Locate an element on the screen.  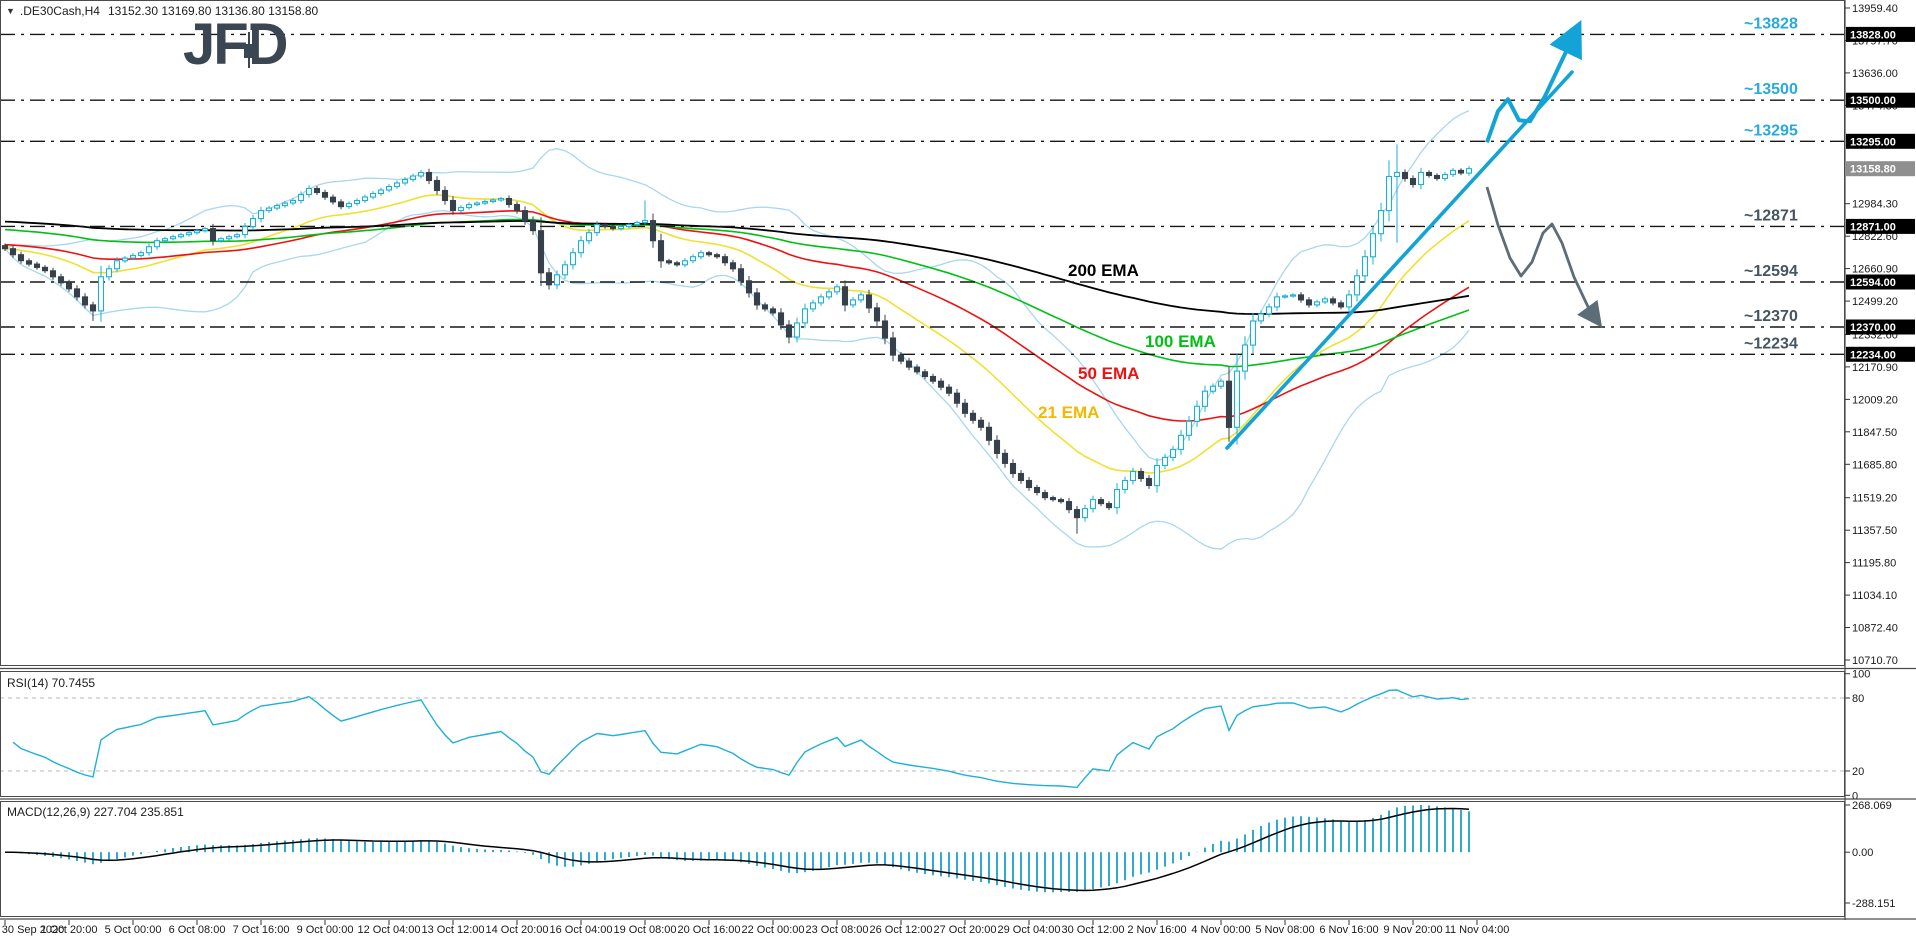
time-axis-label: 20 Oct 16:00 is located at coordinates (709, 930).